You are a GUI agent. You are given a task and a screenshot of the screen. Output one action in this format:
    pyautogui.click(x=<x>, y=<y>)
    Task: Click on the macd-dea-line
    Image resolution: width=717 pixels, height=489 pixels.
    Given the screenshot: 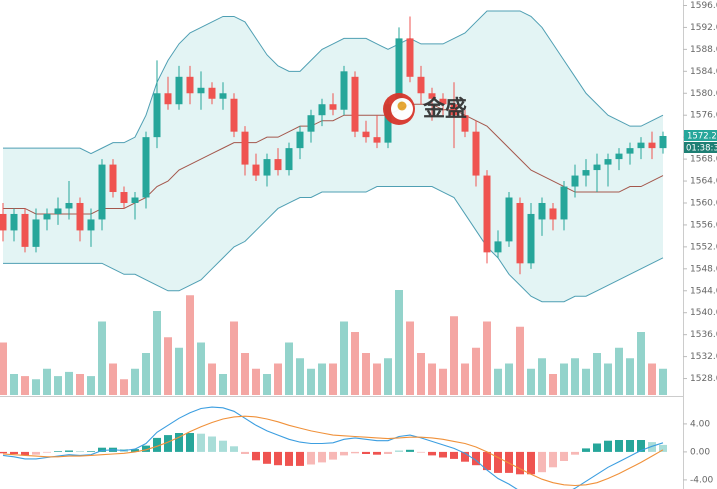 What is the action you would take?
    pyautogui.click(x=333, y=451)
    